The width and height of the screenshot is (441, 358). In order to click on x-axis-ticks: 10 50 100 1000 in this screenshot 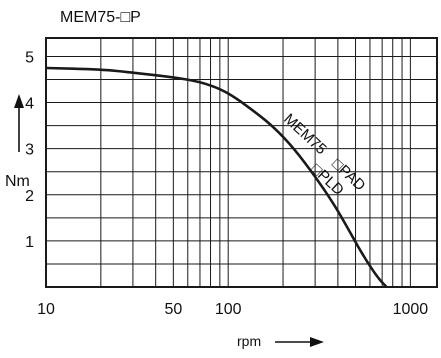, I will do `click(232, 309)`.